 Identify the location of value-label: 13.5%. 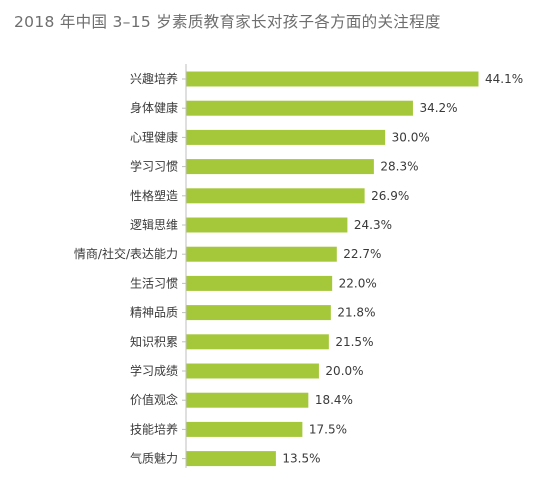
(301, 459).